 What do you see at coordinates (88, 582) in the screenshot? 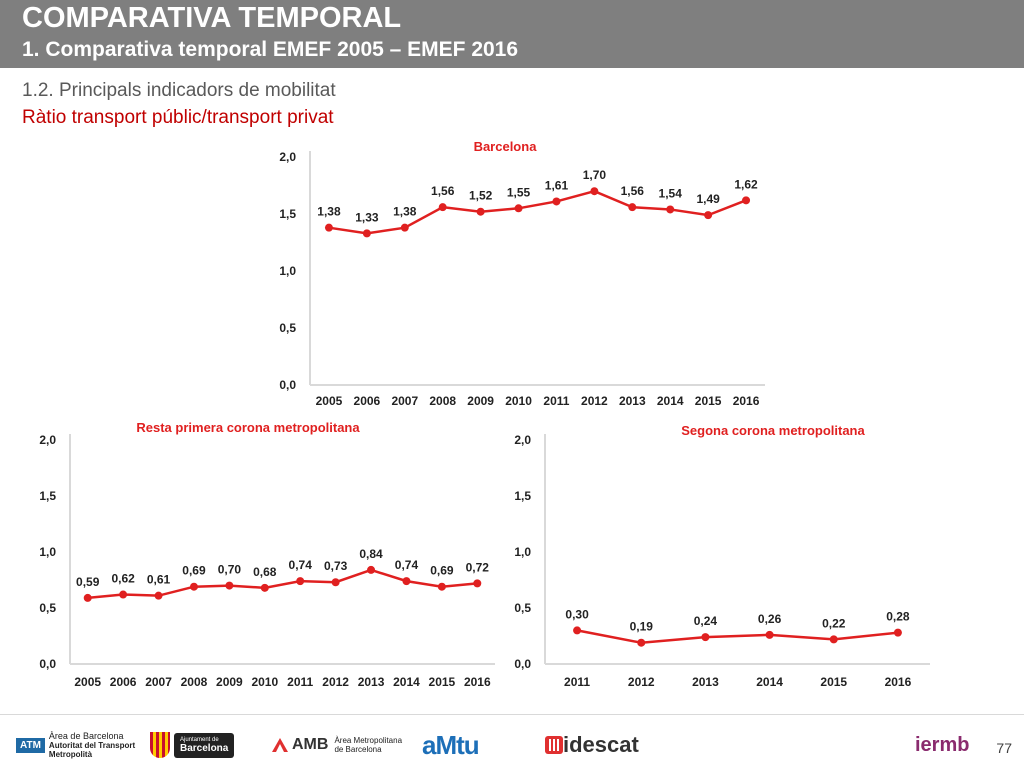
I see `data-label: 0,59` at bounding box center [88, 582].